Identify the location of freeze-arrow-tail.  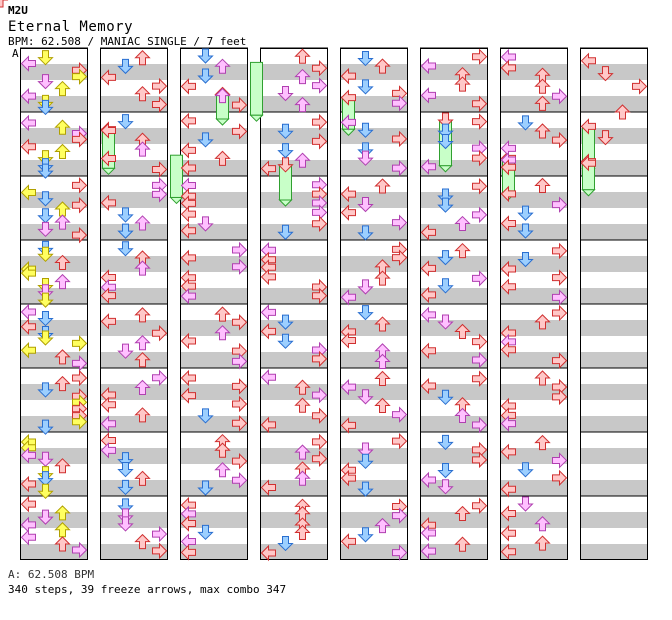
(285, 203).